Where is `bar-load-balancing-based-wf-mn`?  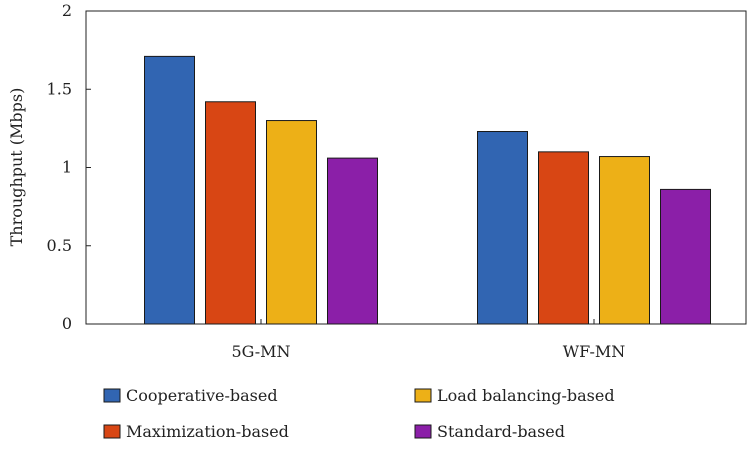
bar-load-balancing-based-wf-mn is located at coordinates (624, 240).